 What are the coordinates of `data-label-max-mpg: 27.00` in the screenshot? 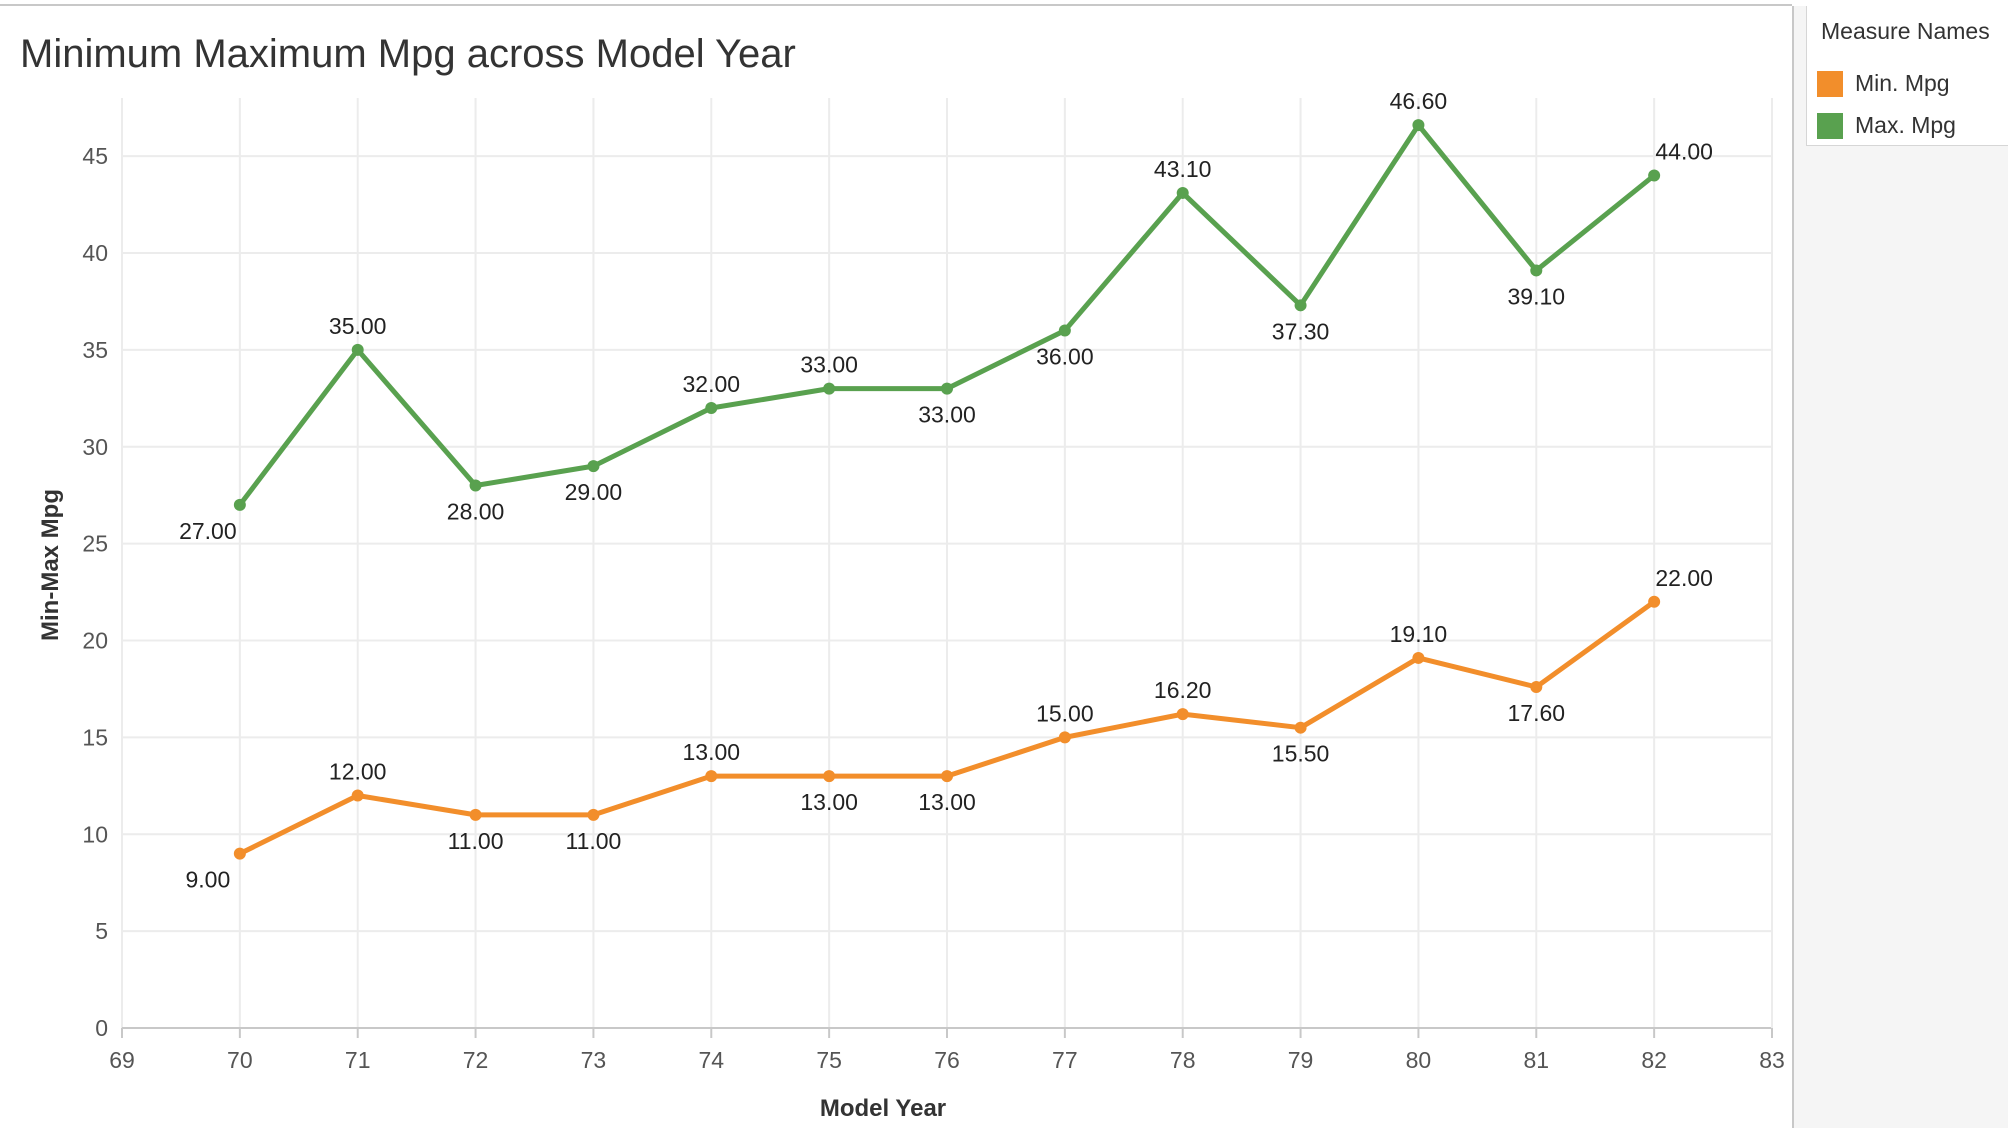 It's located at (208, 531).